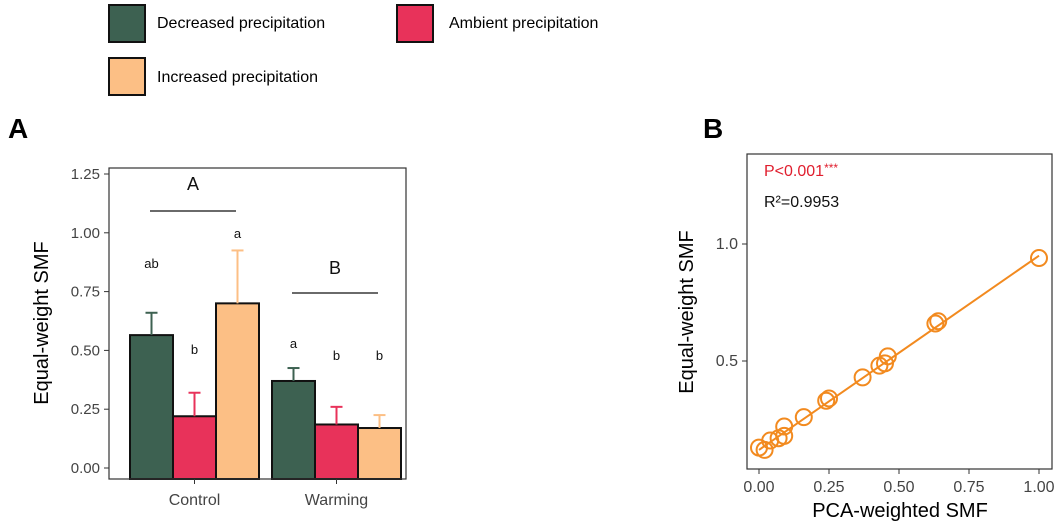 The image size is (1063, 526). Describe the element at coordinates (127, 23) in the screenshot. I see `legend-swatch-decreased` at that location.